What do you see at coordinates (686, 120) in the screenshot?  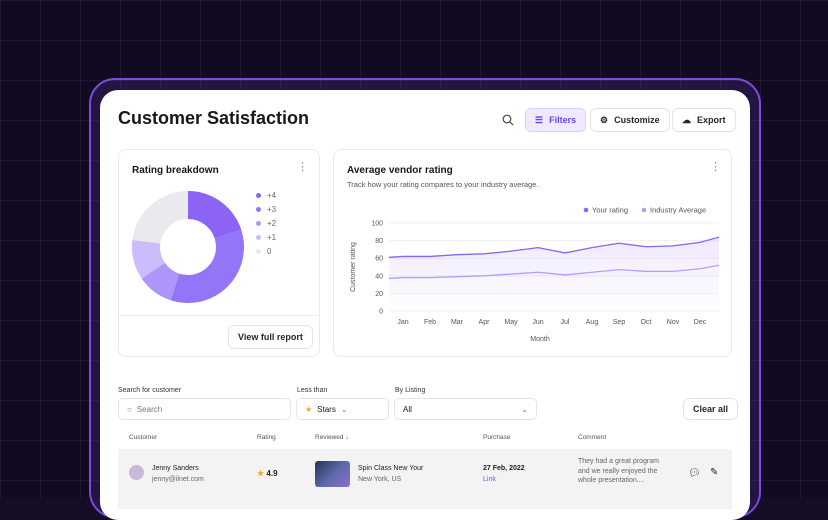 I see `cloud-upload-icon: ☁` at bounding box center [686, 120].